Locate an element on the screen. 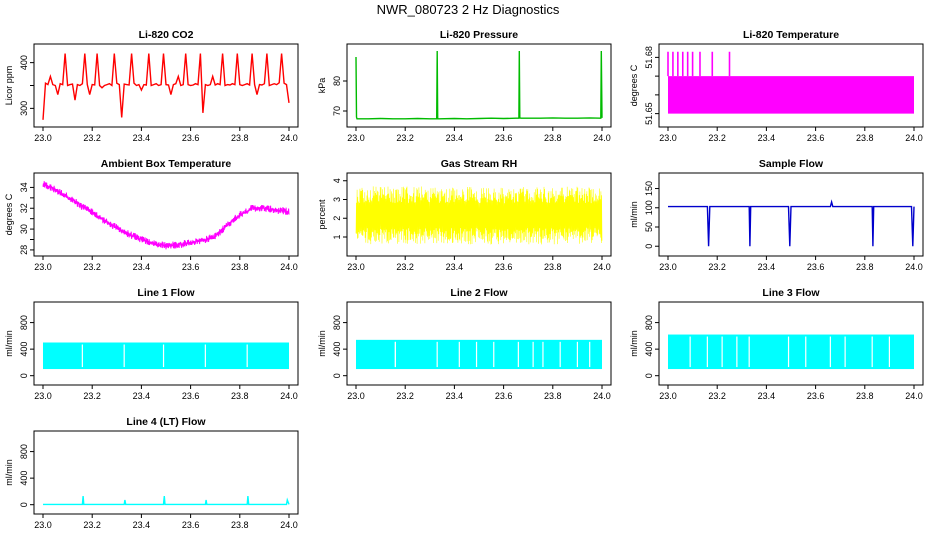 The width and height of the screenshot is (936, 540). chart-title: Li-820 CO2 is located at coordinates (166, 35).